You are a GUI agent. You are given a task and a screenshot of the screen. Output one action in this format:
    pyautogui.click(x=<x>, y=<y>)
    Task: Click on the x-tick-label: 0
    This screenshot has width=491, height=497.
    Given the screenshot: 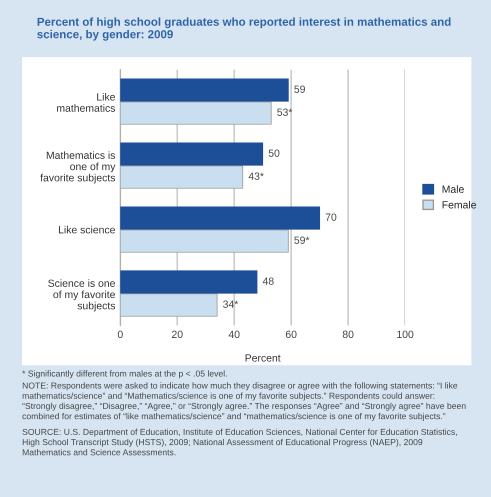 What is the action you would take?
    pyautogui.click(x=120, y=334)
    